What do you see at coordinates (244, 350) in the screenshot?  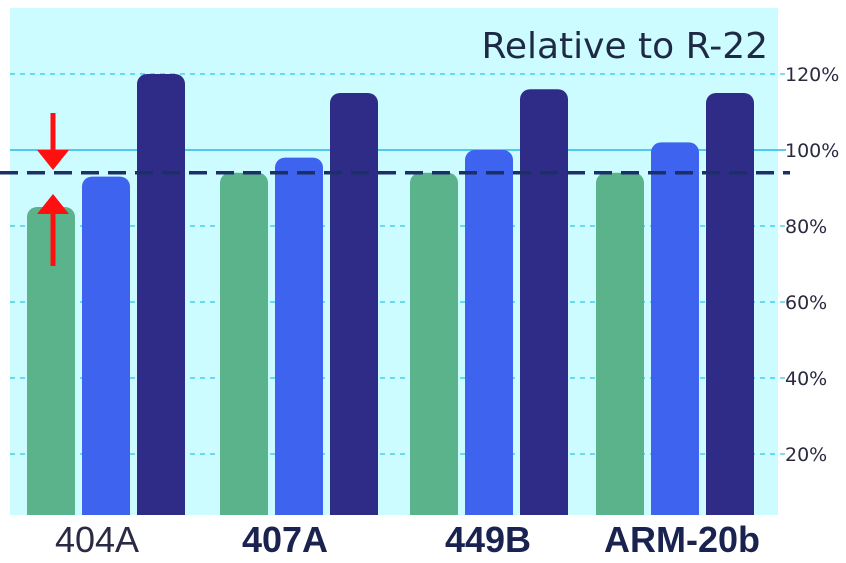 I see `bar-407A-s1` at bounding box center [244, 350].